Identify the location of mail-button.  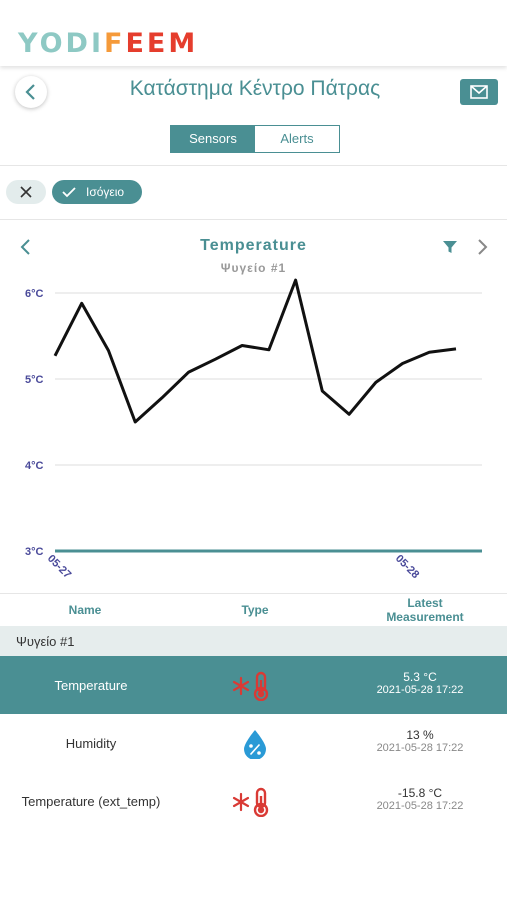
(479, 92).